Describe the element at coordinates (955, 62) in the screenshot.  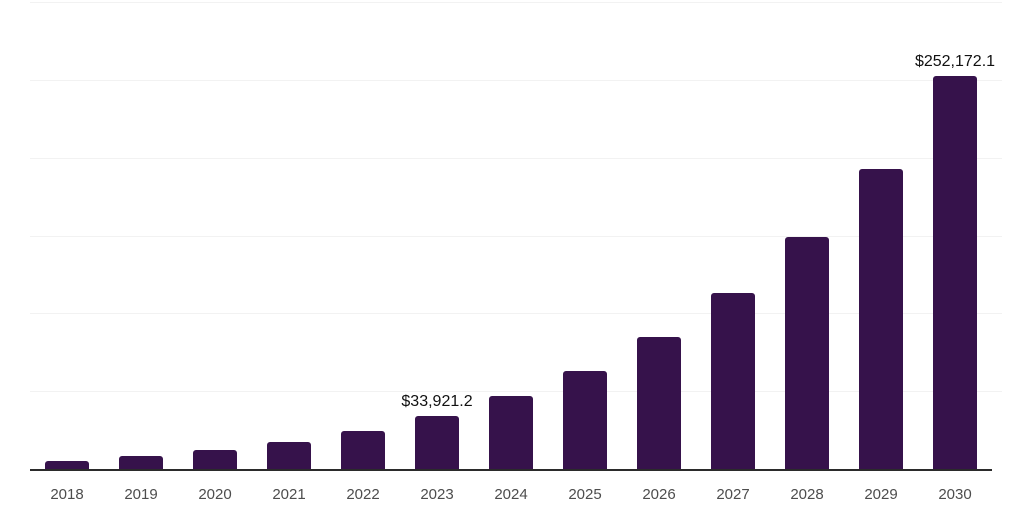
I see `bar-value-label-2030: $252,172.1` at that location.